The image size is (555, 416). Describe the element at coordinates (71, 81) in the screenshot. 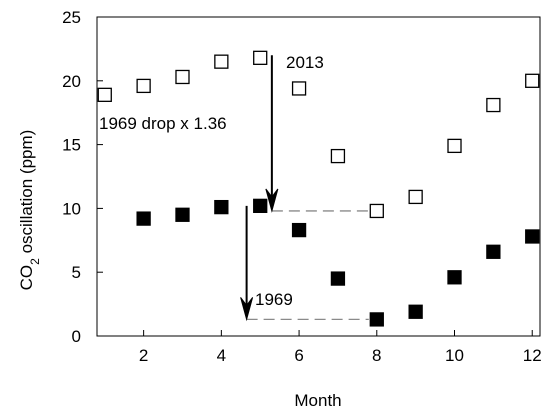

I see `y-tick-label: 20` at that location.